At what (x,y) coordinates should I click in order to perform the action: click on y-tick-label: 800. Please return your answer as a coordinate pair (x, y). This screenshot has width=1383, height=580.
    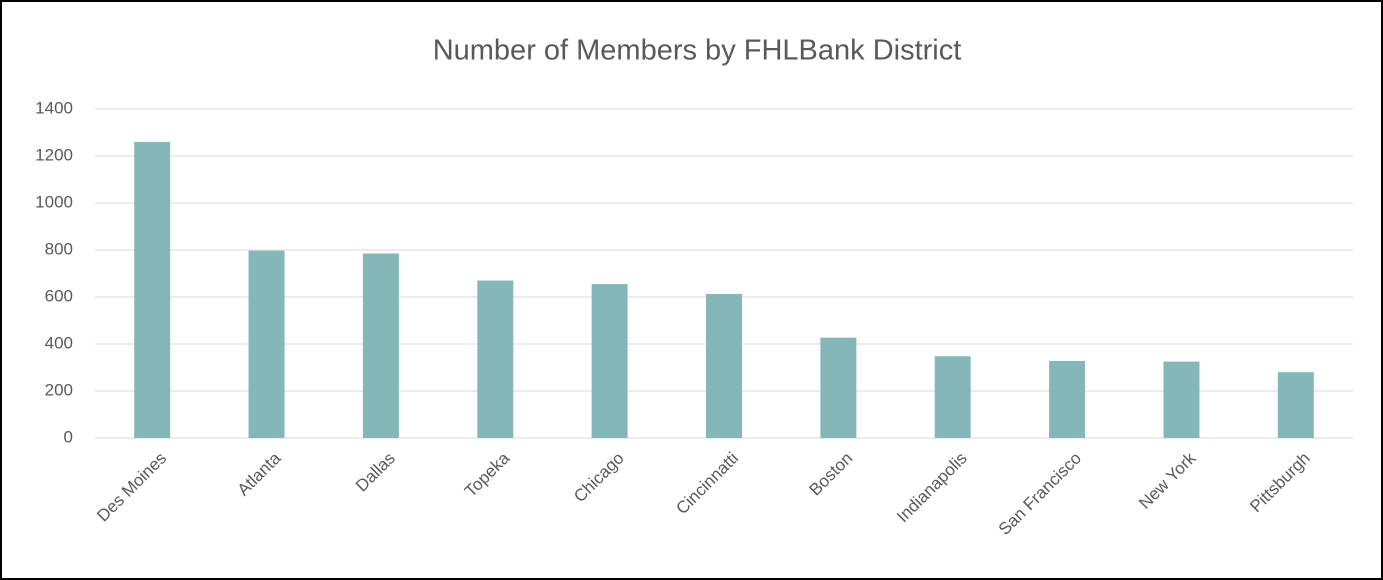
    Looking at the image, I should click on (59, 248).